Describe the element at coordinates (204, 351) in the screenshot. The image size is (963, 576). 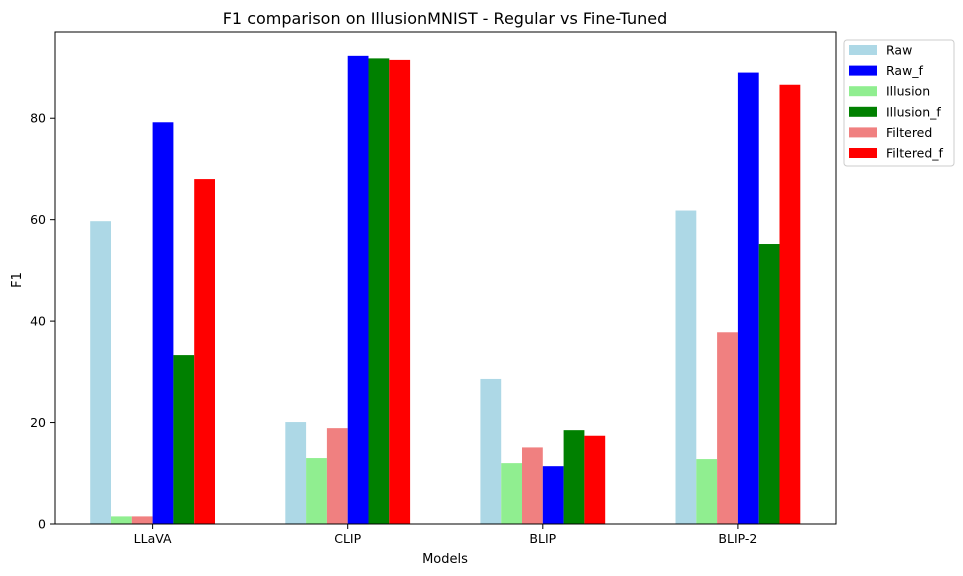
I see `bar-filtered-f-llava` at that location.